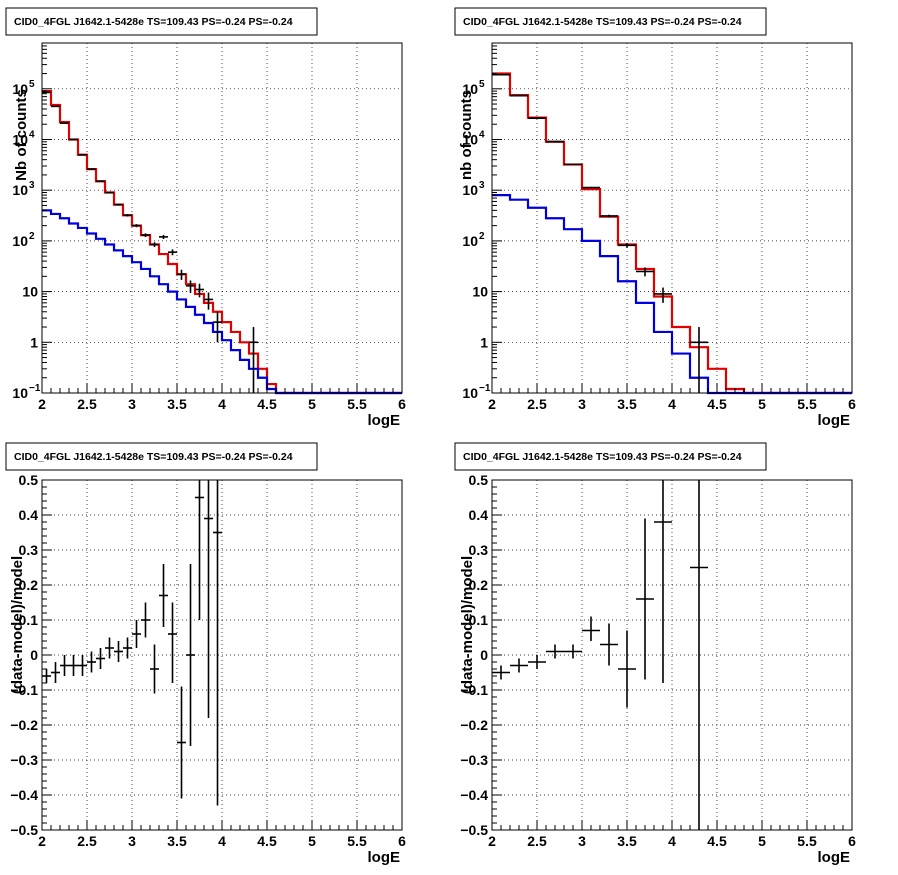  Describe the element at coordinates (479, 620) in the screenshot. I see `y-tick-label: 0.1` at that location.